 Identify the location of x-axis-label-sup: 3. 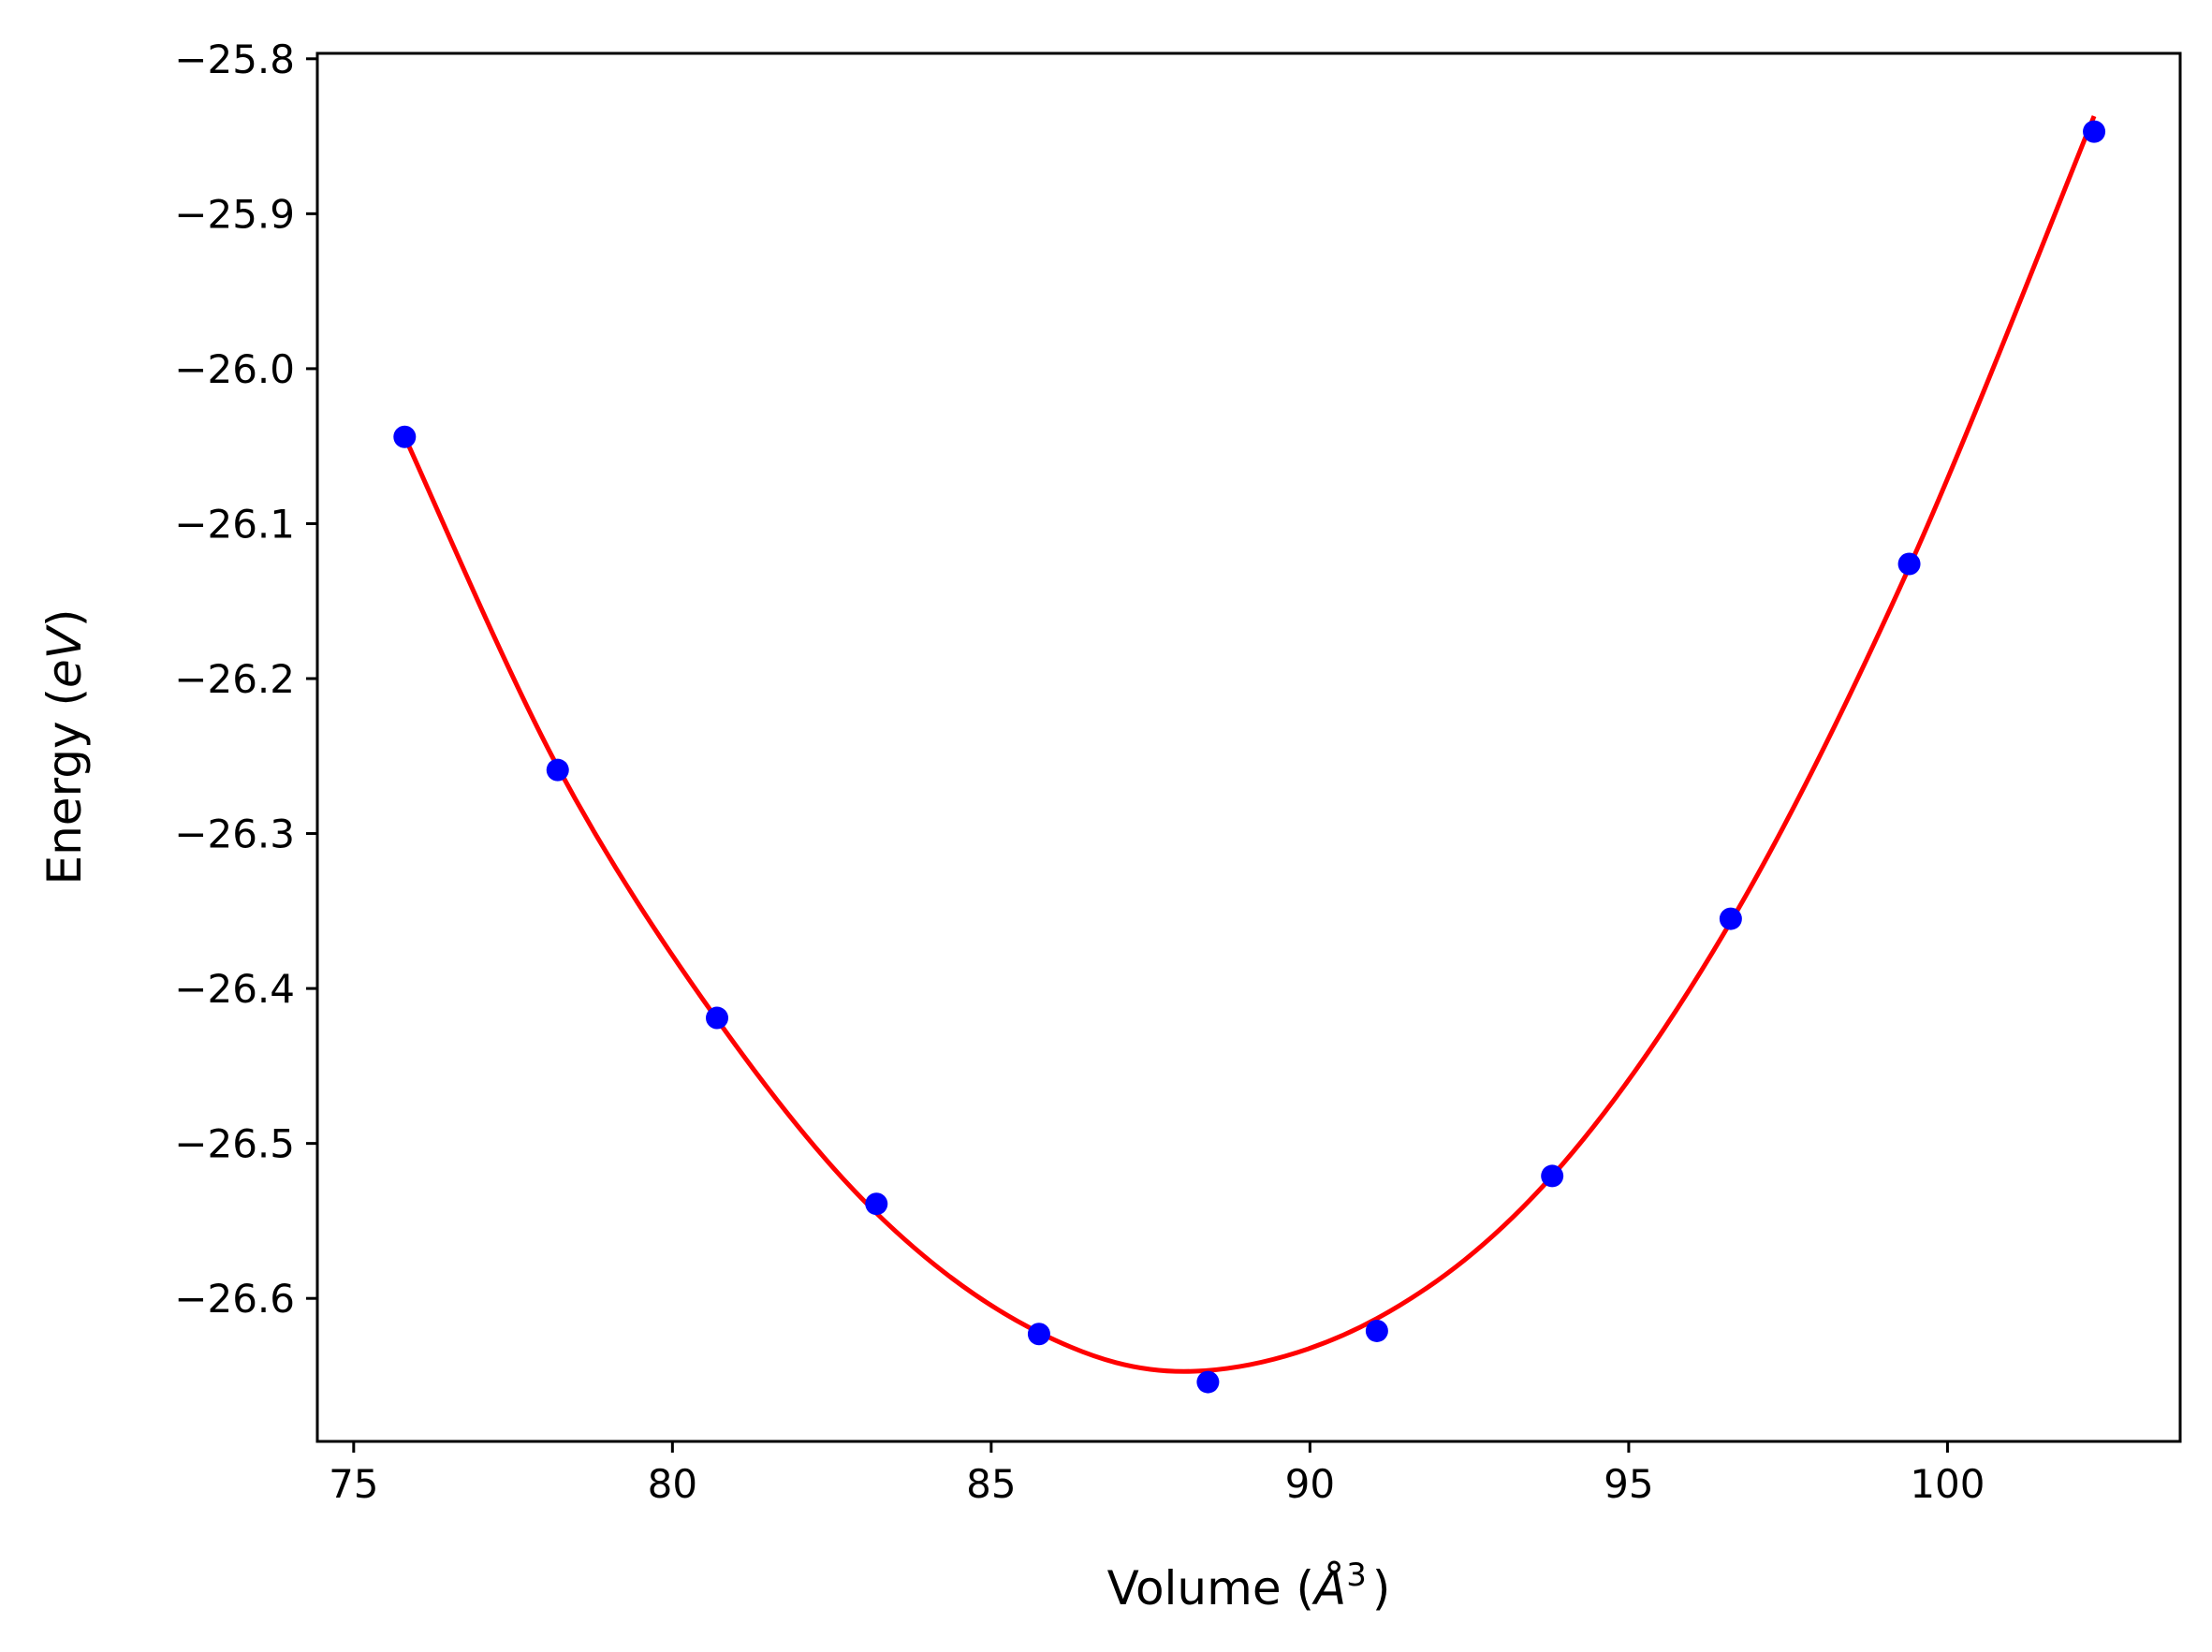
(1356, 1576).